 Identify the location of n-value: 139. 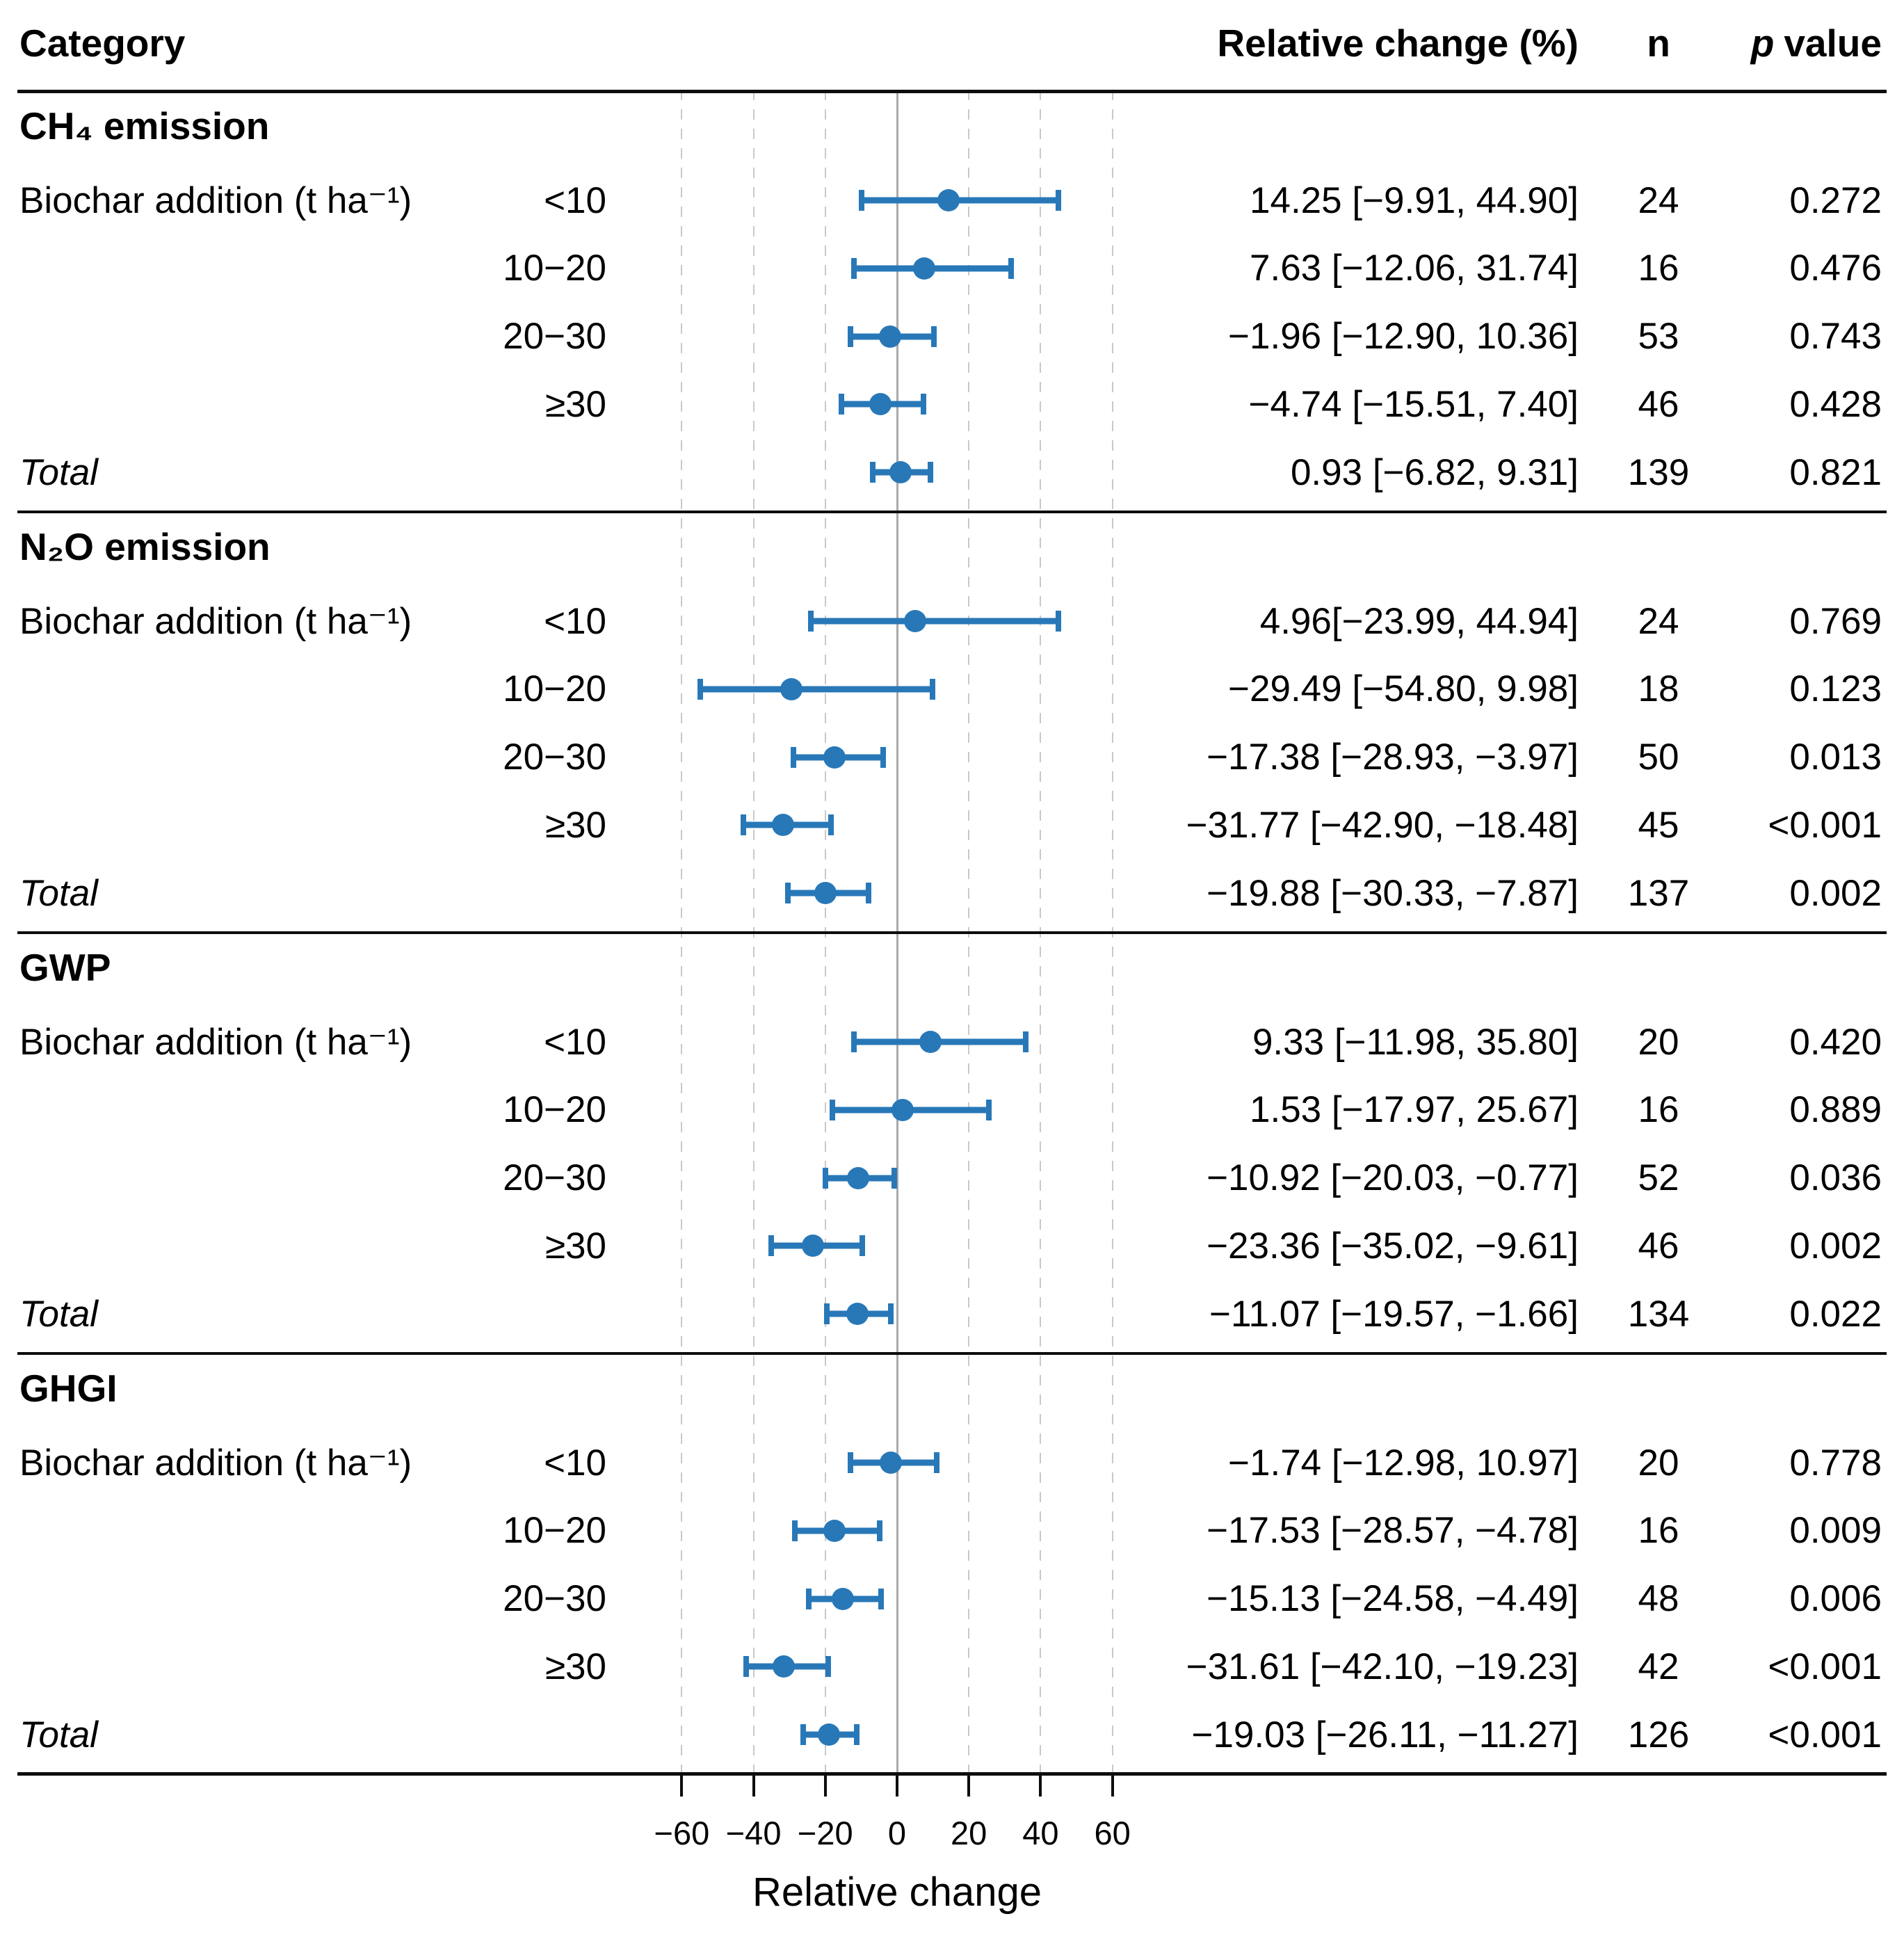
(1658, 472).